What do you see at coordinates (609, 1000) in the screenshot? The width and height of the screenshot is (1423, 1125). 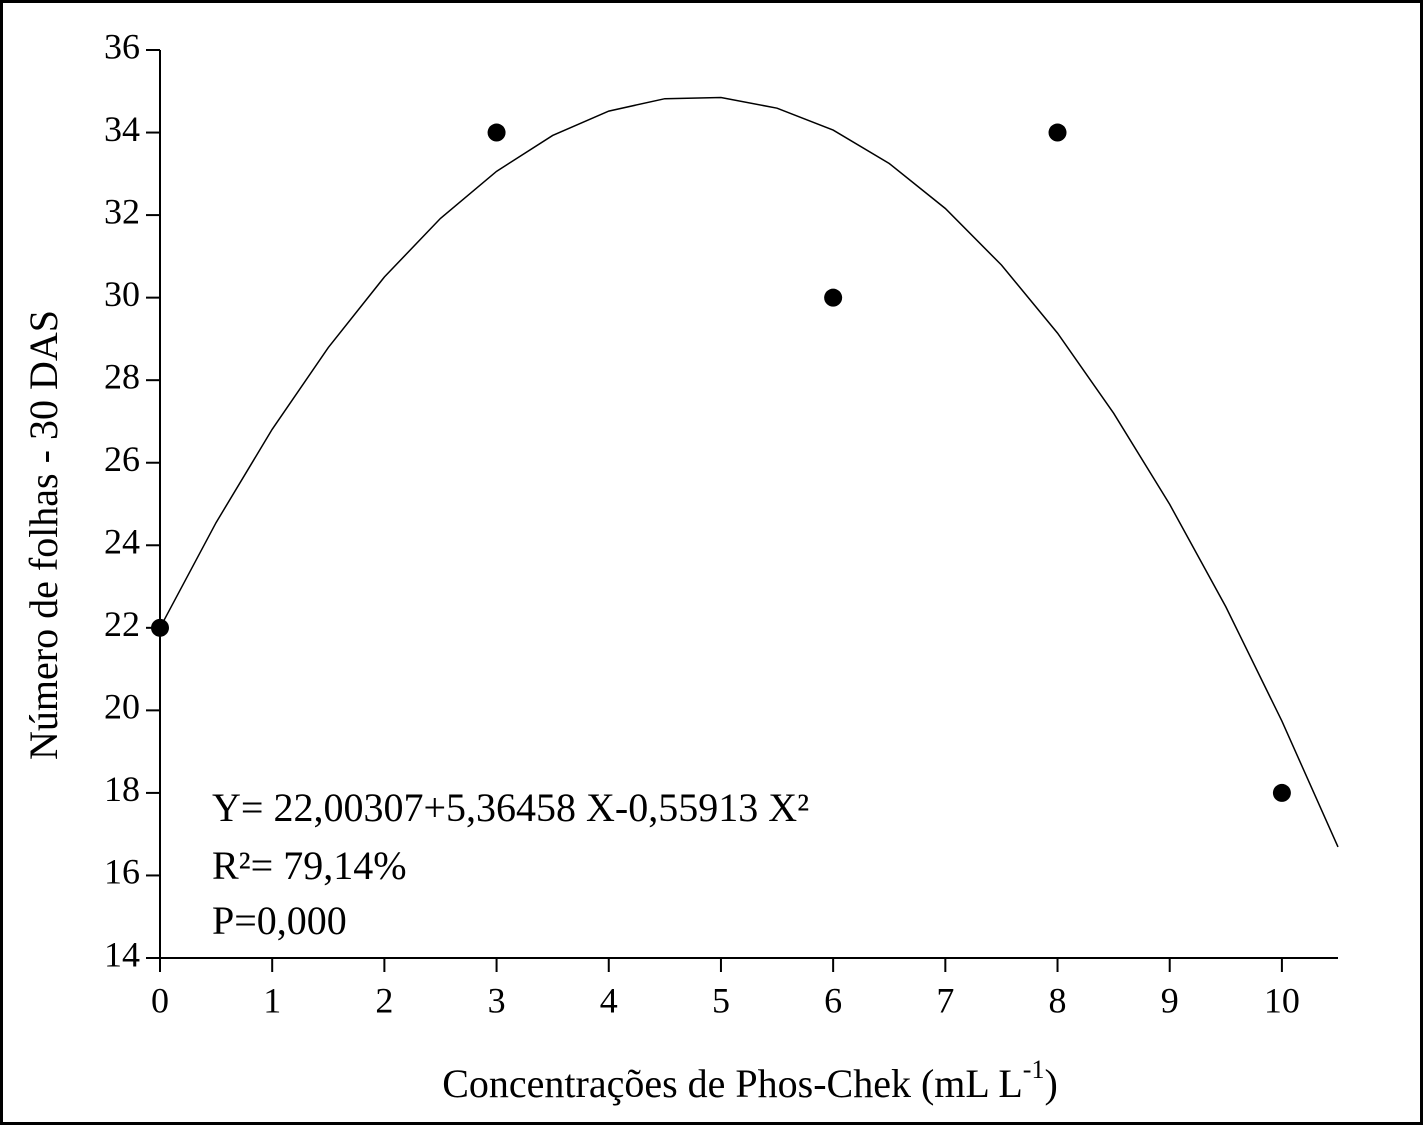 I see `x-tick-label: 4` at bounding box center [609, 1000].